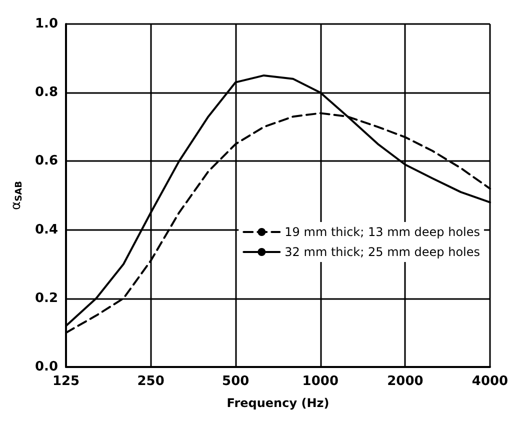  I want to click on y-tick-label: 1.0, so click(46, 24).